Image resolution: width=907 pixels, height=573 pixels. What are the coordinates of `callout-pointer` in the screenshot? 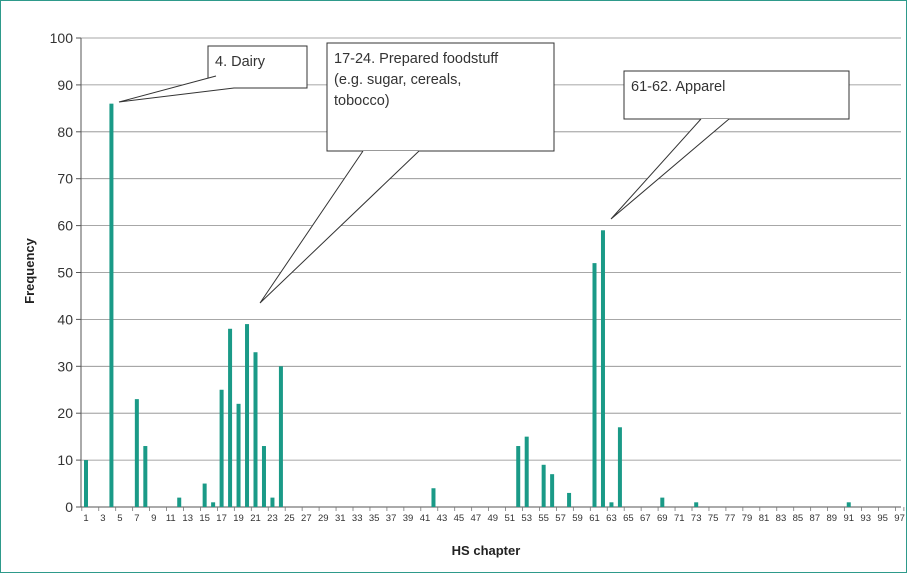 It's located at (670, 169).